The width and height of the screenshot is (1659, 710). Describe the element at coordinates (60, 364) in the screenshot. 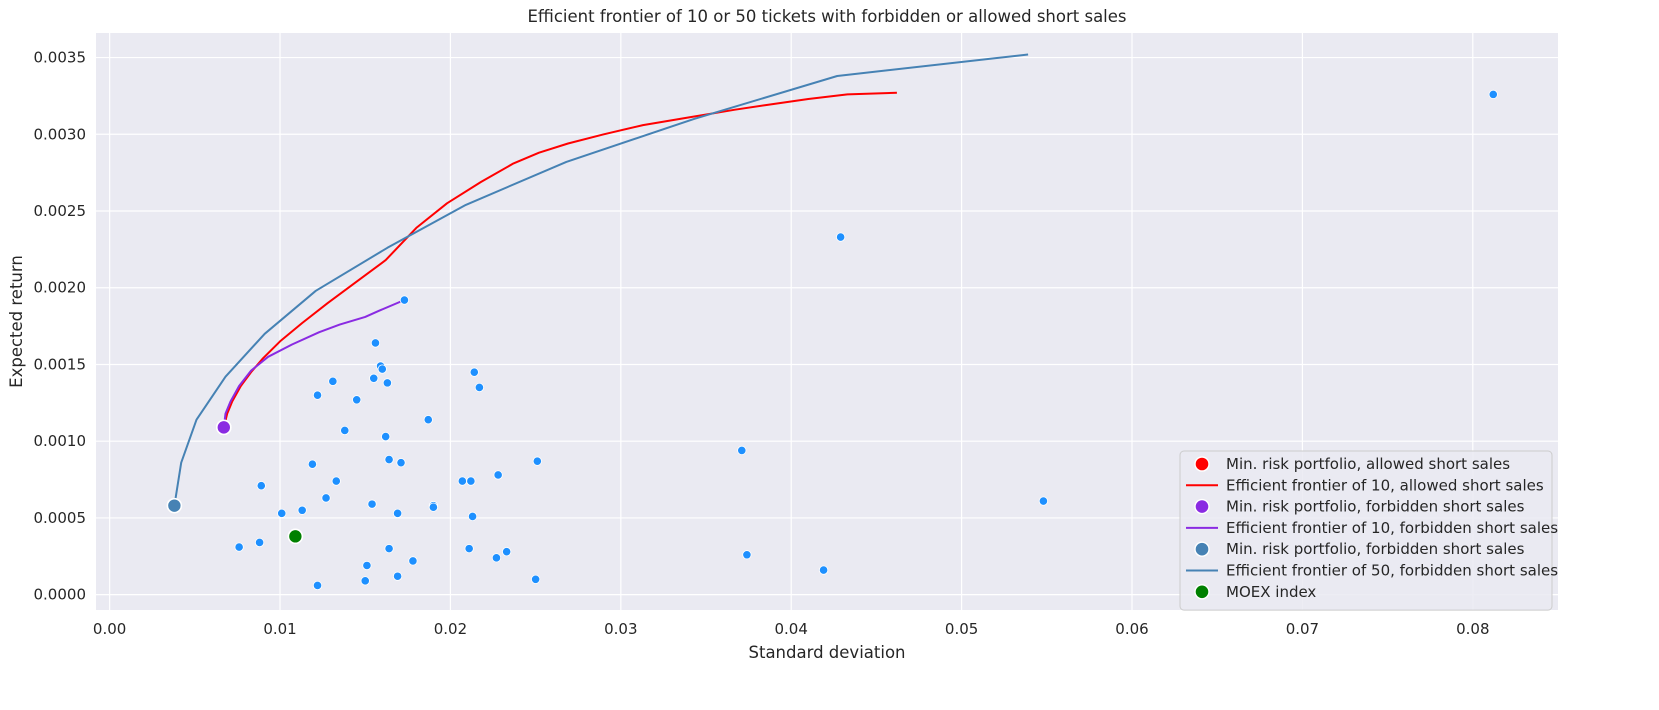

I see `y-tick-label: 0.0015` at that location.